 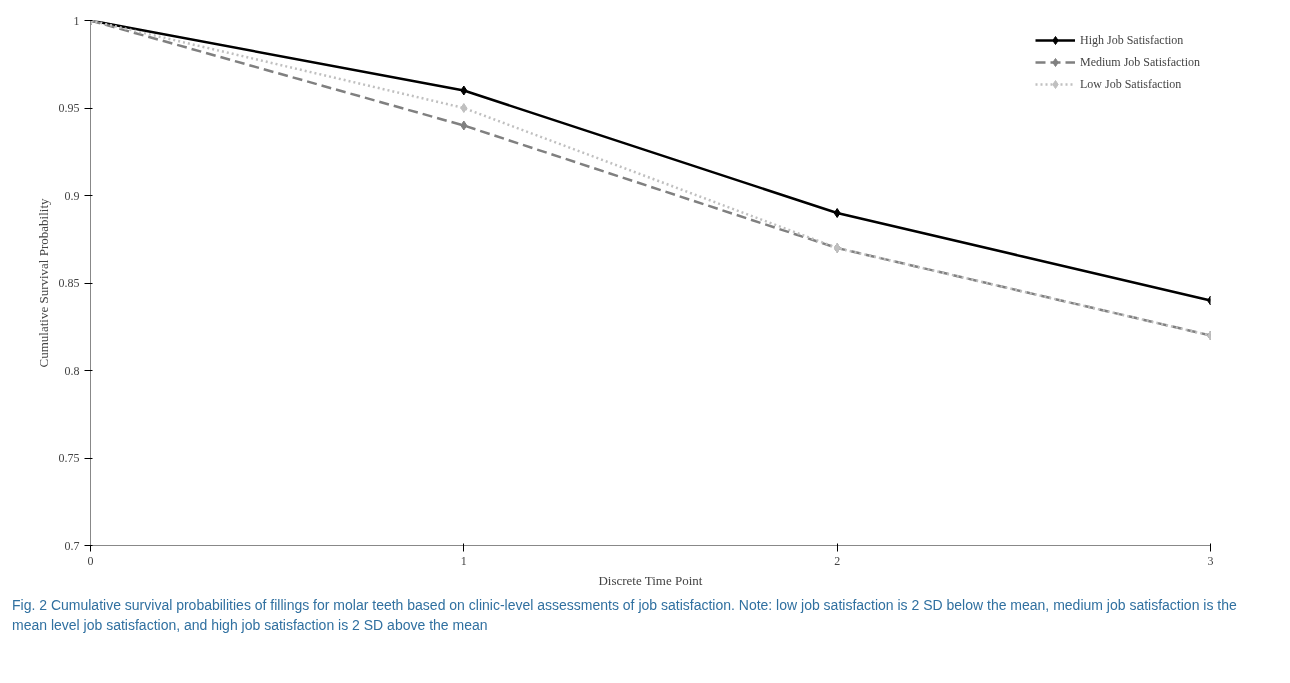 I want to click on legend-label: High Job Satisfaction, so click(x=1132, y=40).